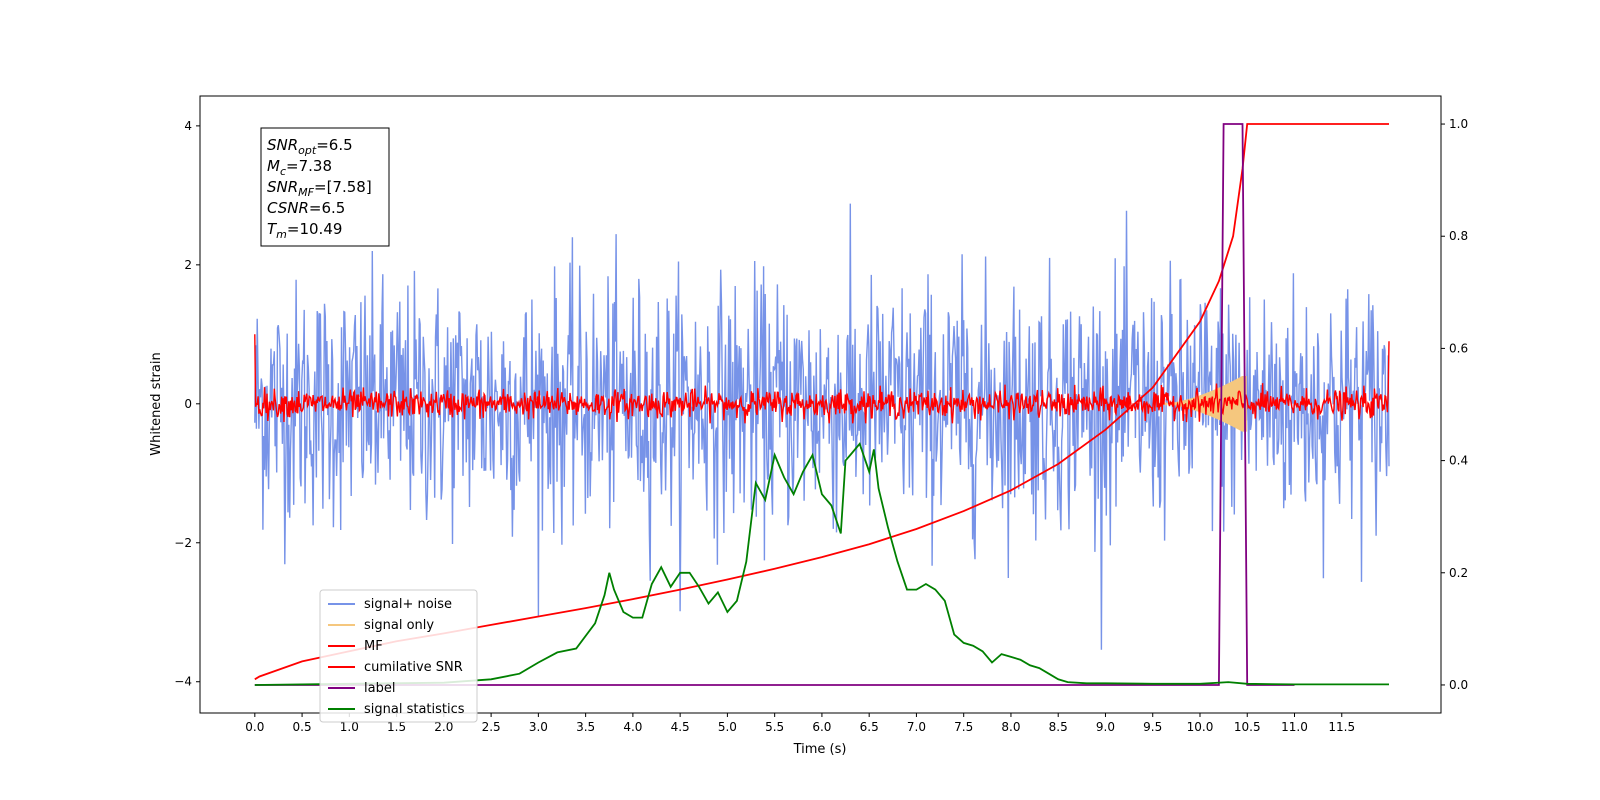  What do you see at coordinates (156, 403) in the screenshot?
I see `y-axis-label: Whitened strain` at bounding box center [156, 403].